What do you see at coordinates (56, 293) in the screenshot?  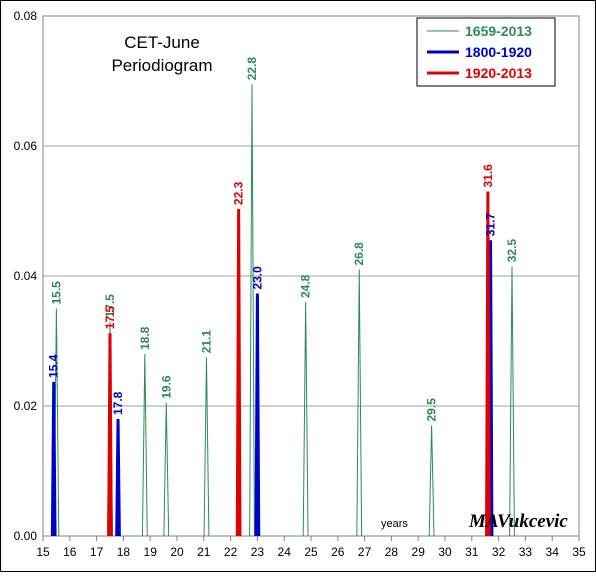 I see `peak-label: 15.5` at bounding box center [56, 293].